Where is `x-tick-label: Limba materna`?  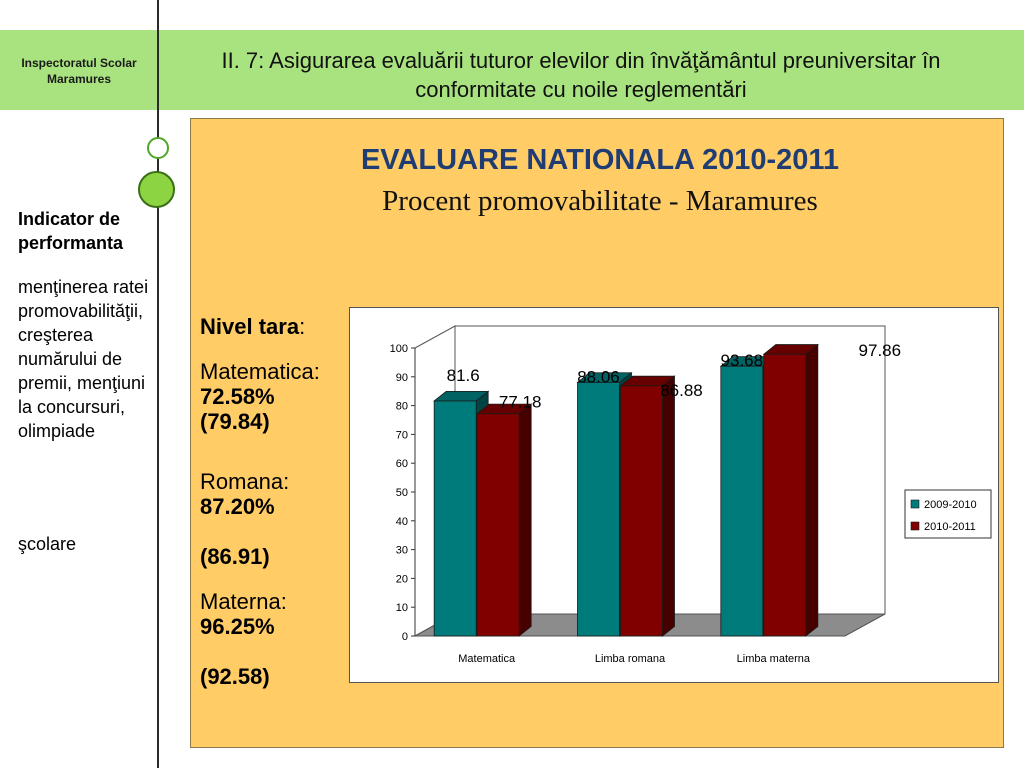
x-tick-label: Limba materna is located at coordinates (774, 659).